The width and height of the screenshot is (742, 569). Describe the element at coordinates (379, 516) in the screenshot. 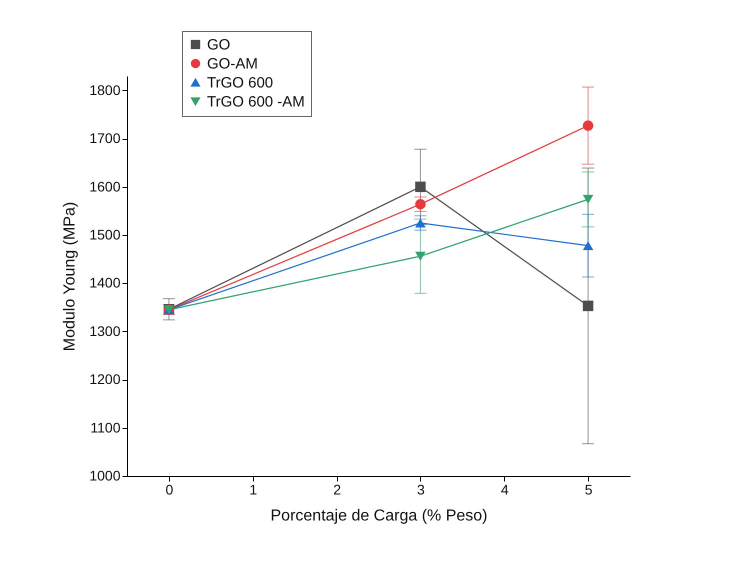

I see `x-axis-title: Porcentaje de Carga (% Peso)` at that location.